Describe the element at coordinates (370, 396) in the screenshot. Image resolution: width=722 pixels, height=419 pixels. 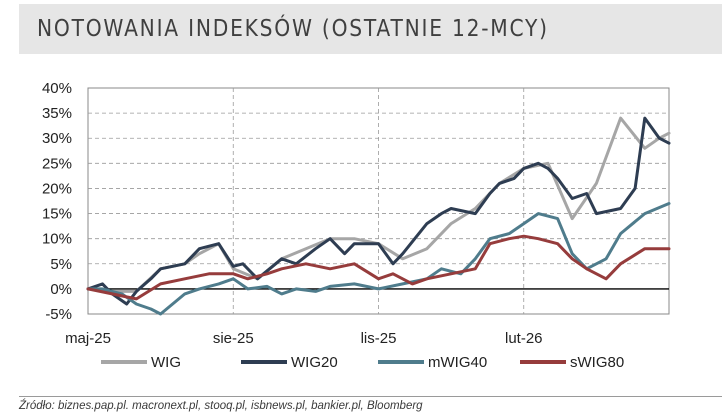
I see `source-divider` at that location.